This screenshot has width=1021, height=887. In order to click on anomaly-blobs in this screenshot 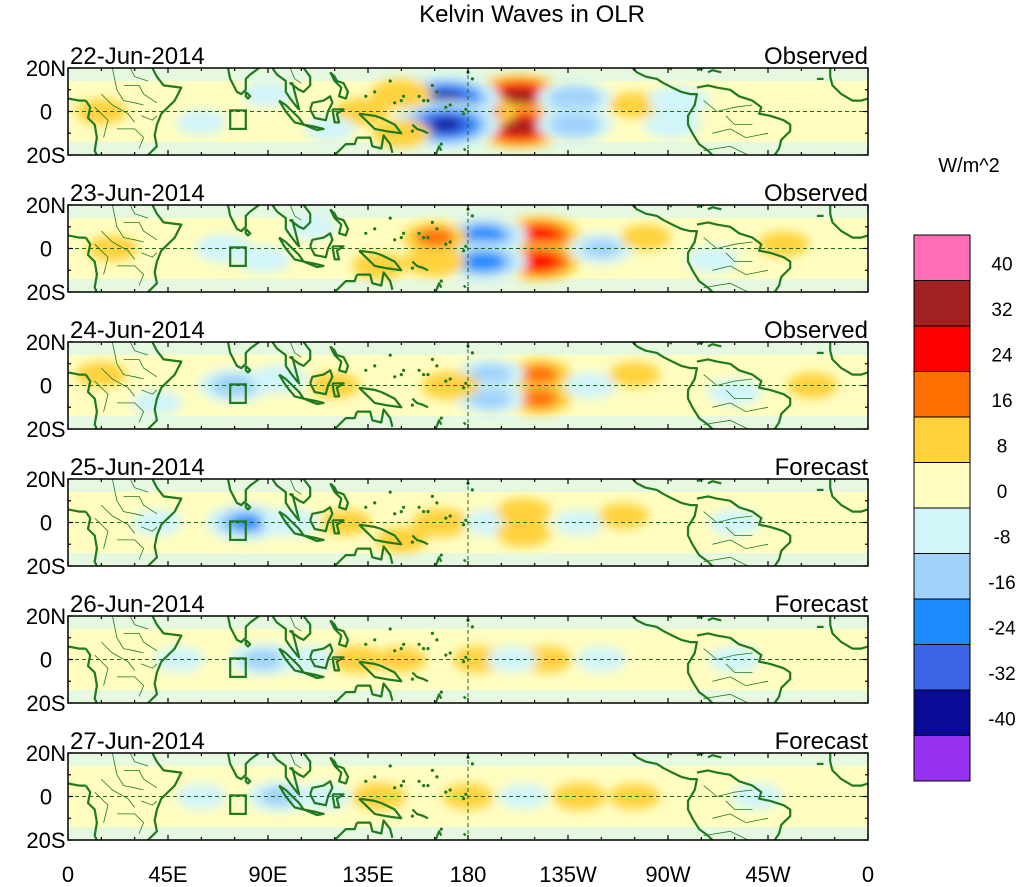, I will do `click(448, 248)`.